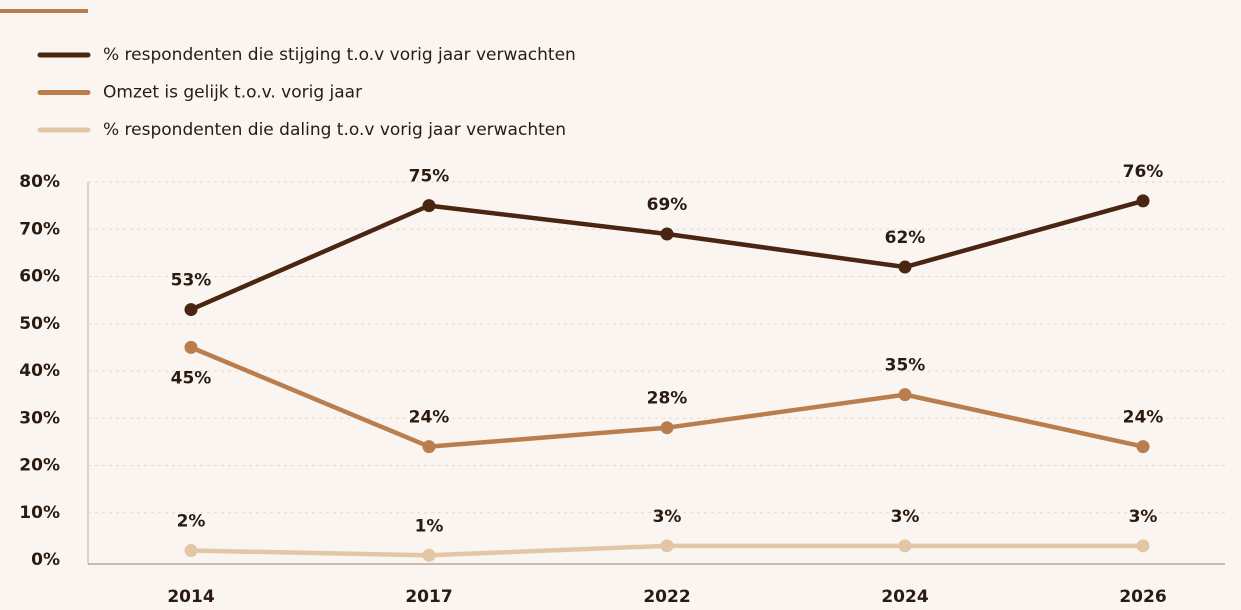 The width and height of the screenshot is (1241, 610). Describe the element at coordinates (191, 378) in the screenshot. I see `data-label: 45%` at that location.